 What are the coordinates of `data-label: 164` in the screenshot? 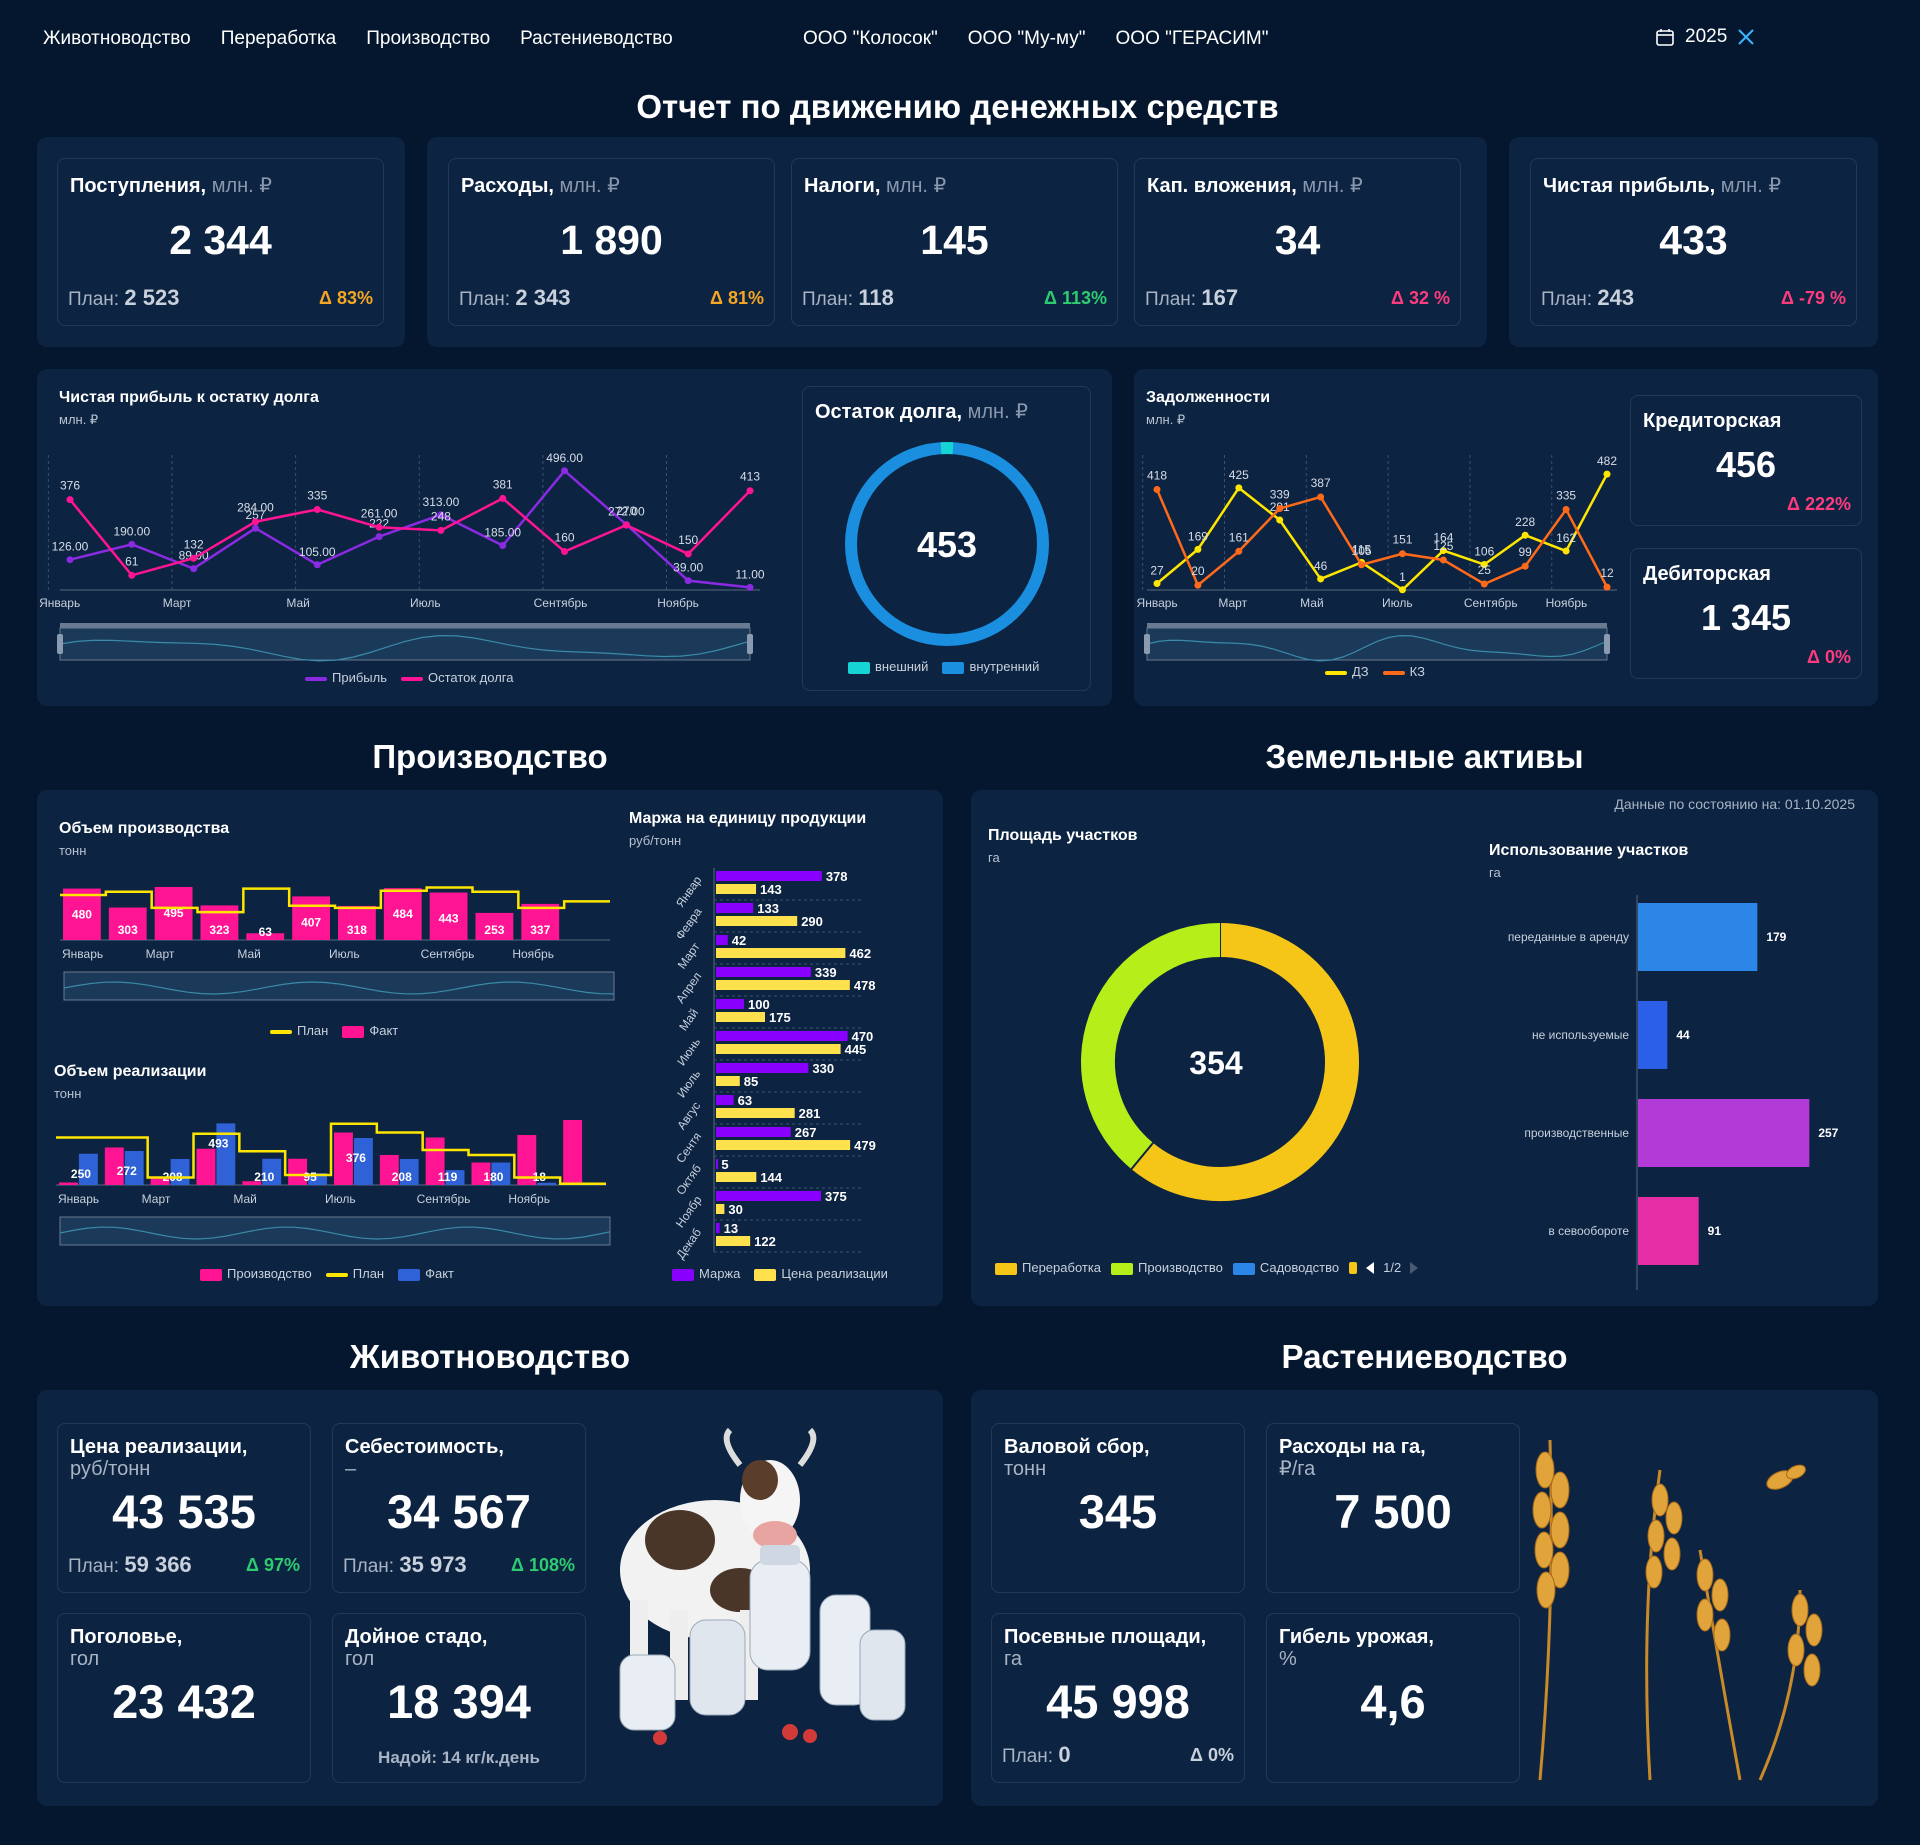 It's located at (1443, 538).